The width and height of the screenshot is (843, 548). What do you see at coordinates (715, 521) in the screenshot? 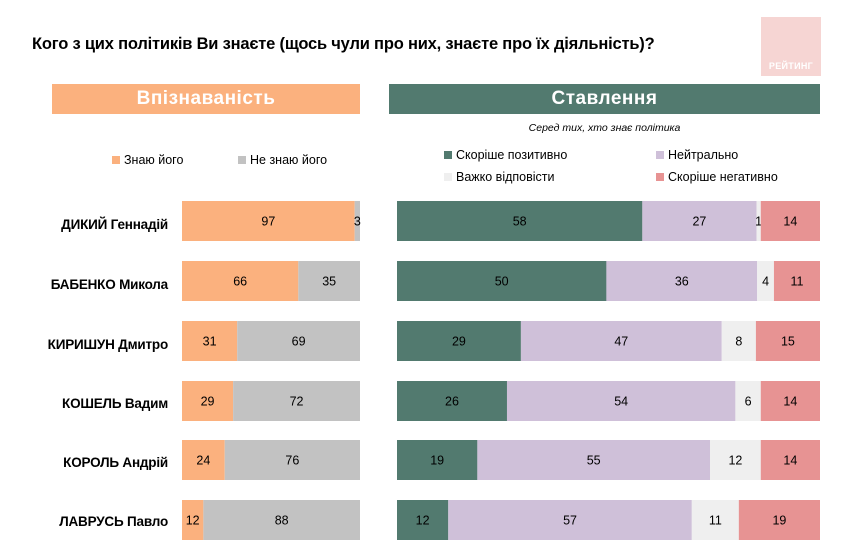
I see `attitude-label-r5-s2: 11` at bounding box center [715, 521].